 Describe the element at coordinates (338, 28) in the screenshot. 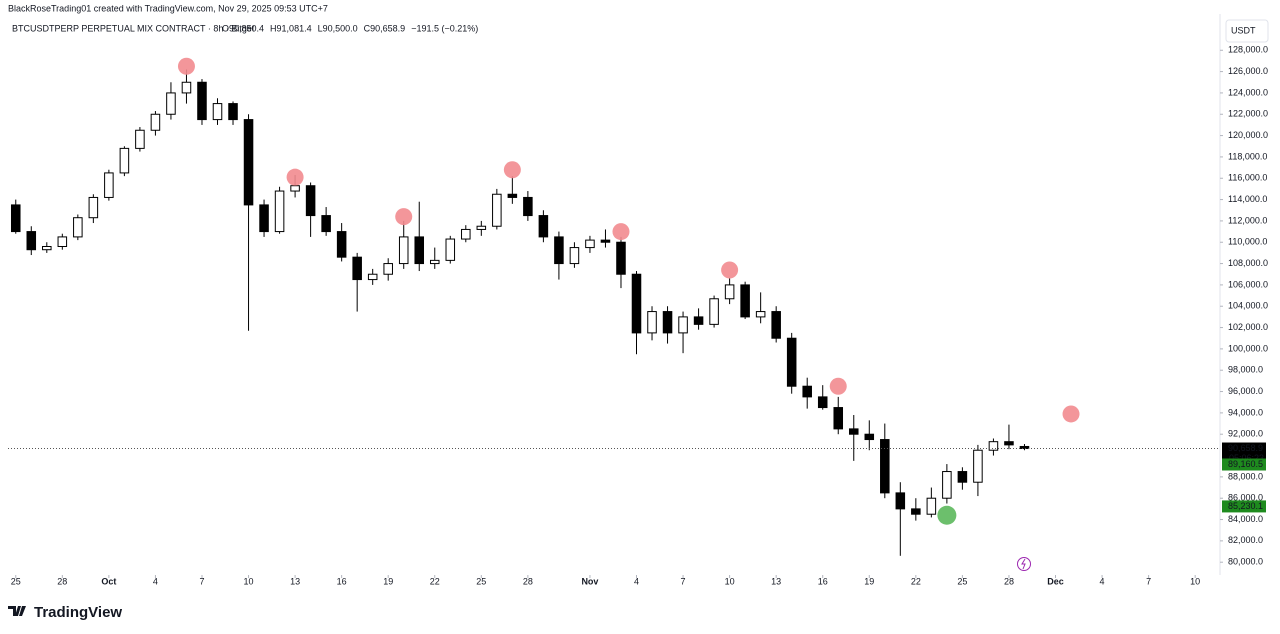

I see `ohlc-label: L90,500.0` at that location.